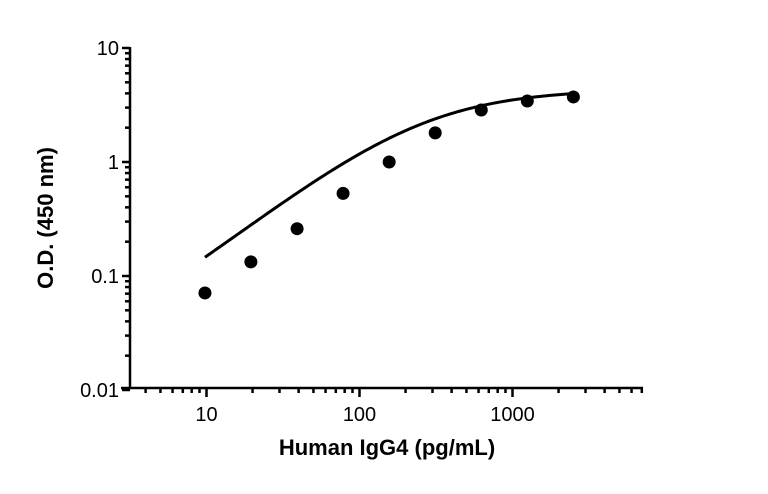 Image resolution: width=768 pixels, height=494 pixels. I want to click on y-tick-label: 0.01, so click(99, 391).